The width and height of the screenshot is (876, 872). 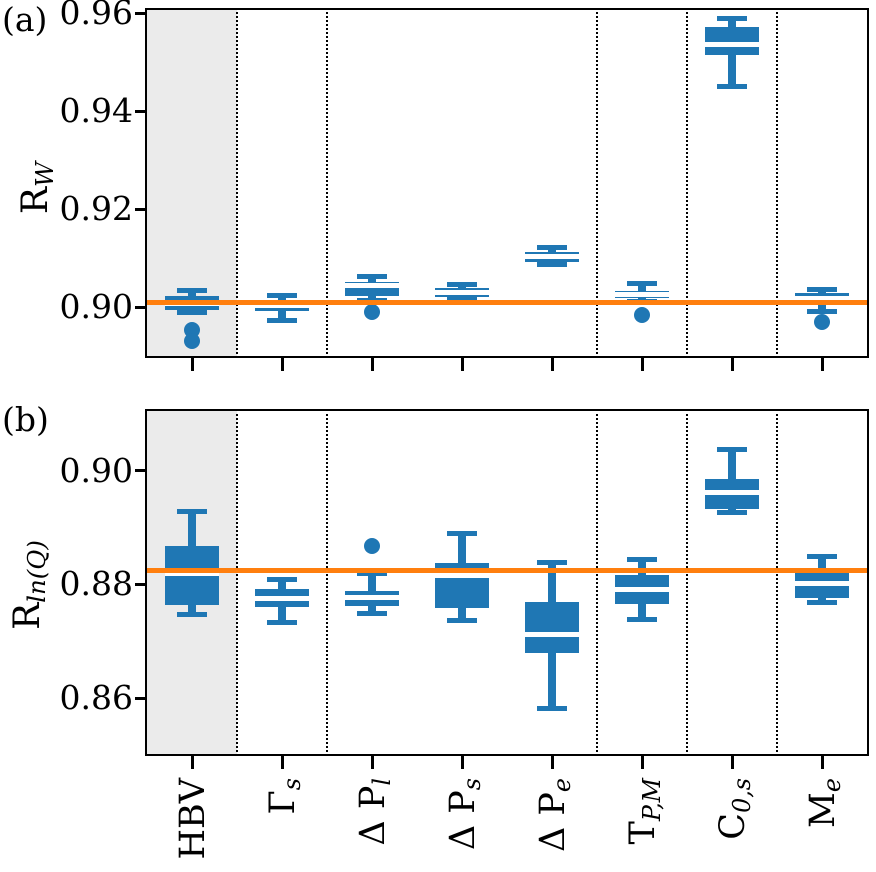 I want to click on y-axis-label-b-main: R, so click(x=27, y=616).